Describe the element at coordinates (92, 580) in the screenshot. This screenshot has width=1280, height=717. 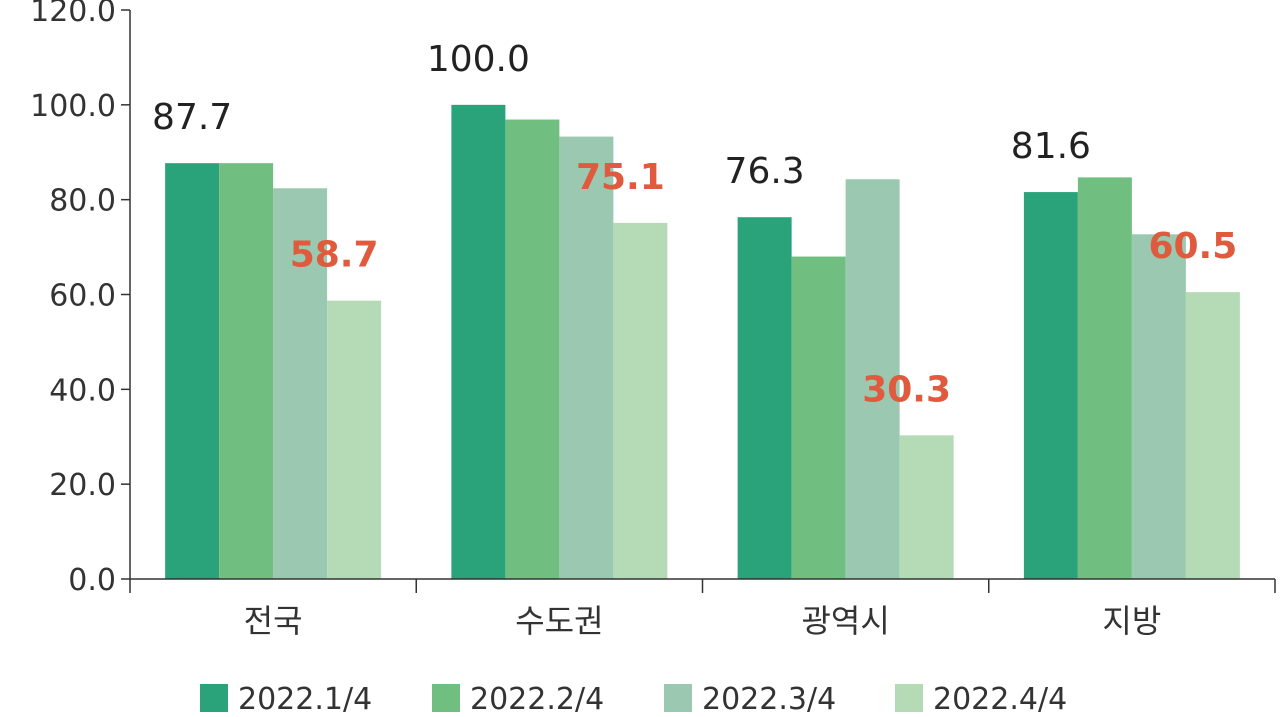
I see `y-tick-label: 0.0` at that location.